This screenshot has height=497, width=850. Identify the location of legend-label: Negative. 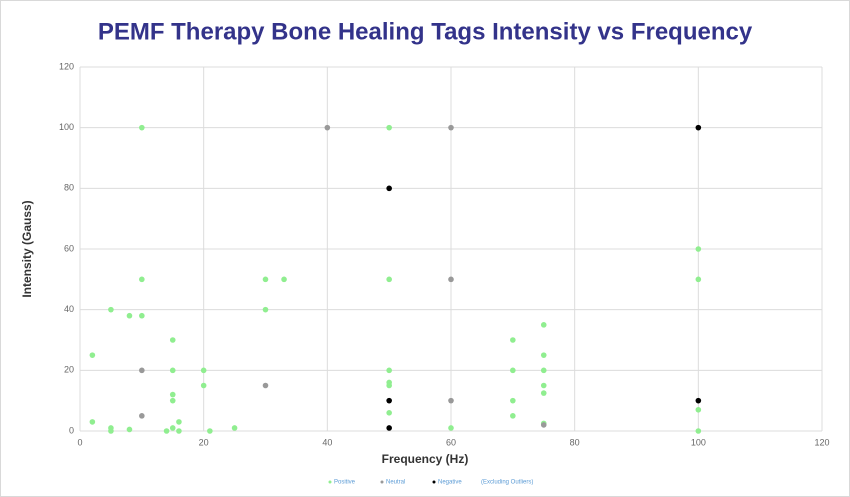
(450, 483).